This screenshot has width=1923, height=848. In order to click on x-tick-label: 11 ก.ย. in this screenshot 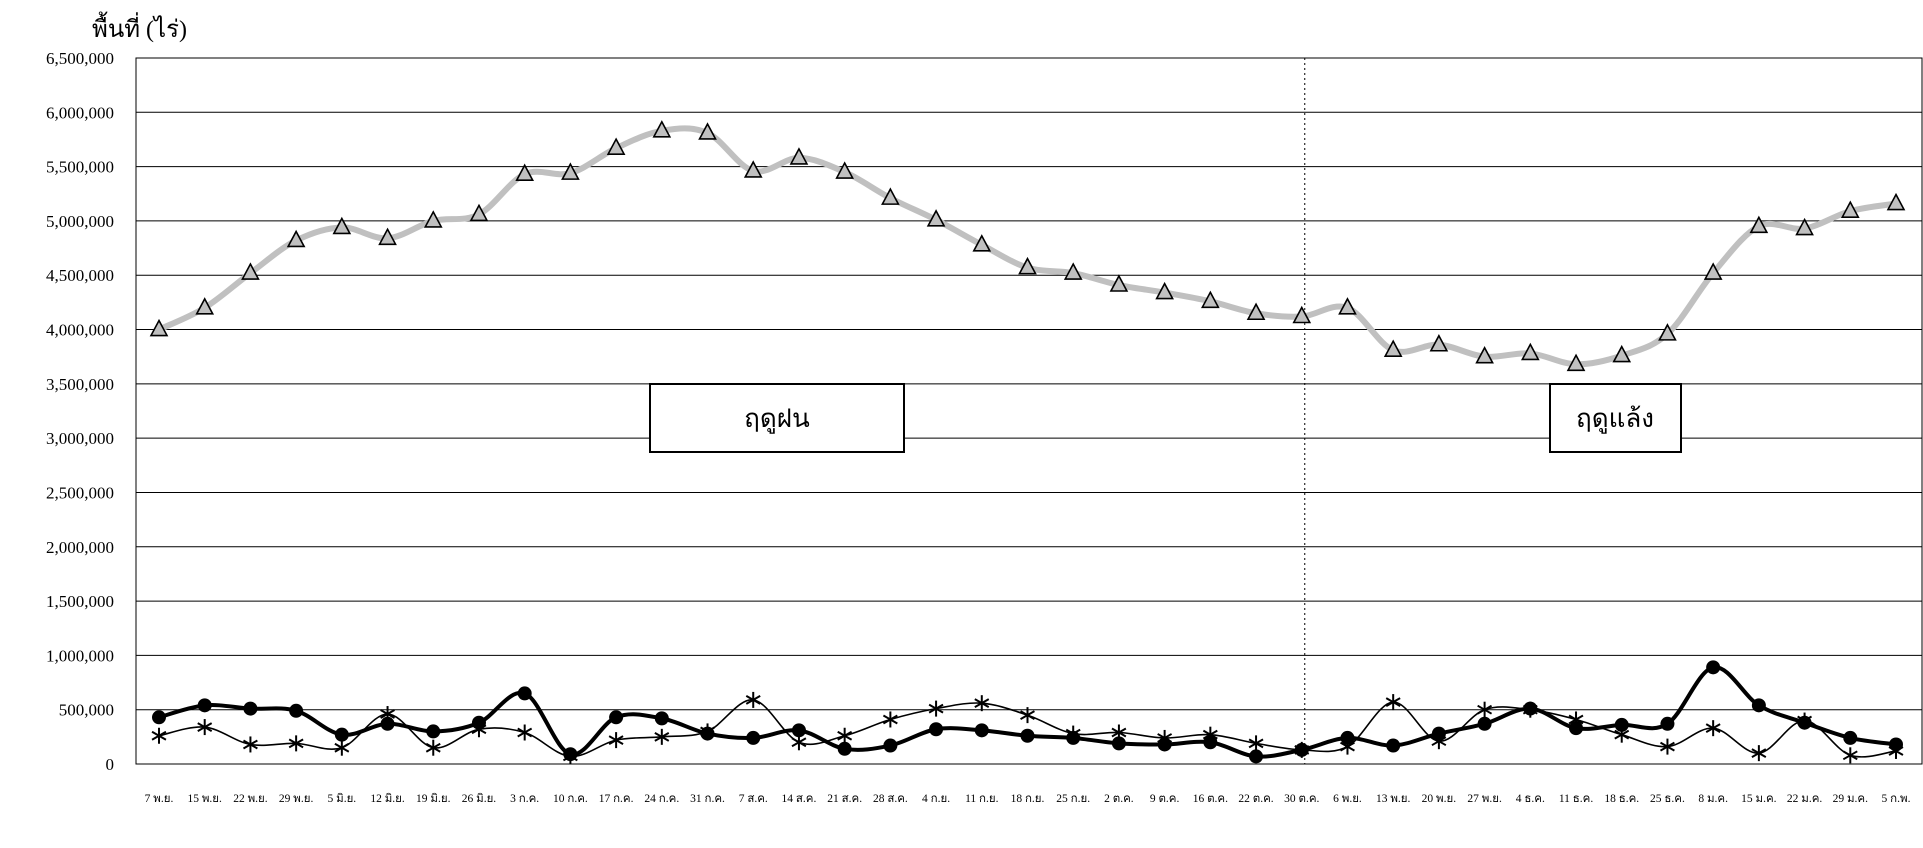, I will do `click(982, 799)`.